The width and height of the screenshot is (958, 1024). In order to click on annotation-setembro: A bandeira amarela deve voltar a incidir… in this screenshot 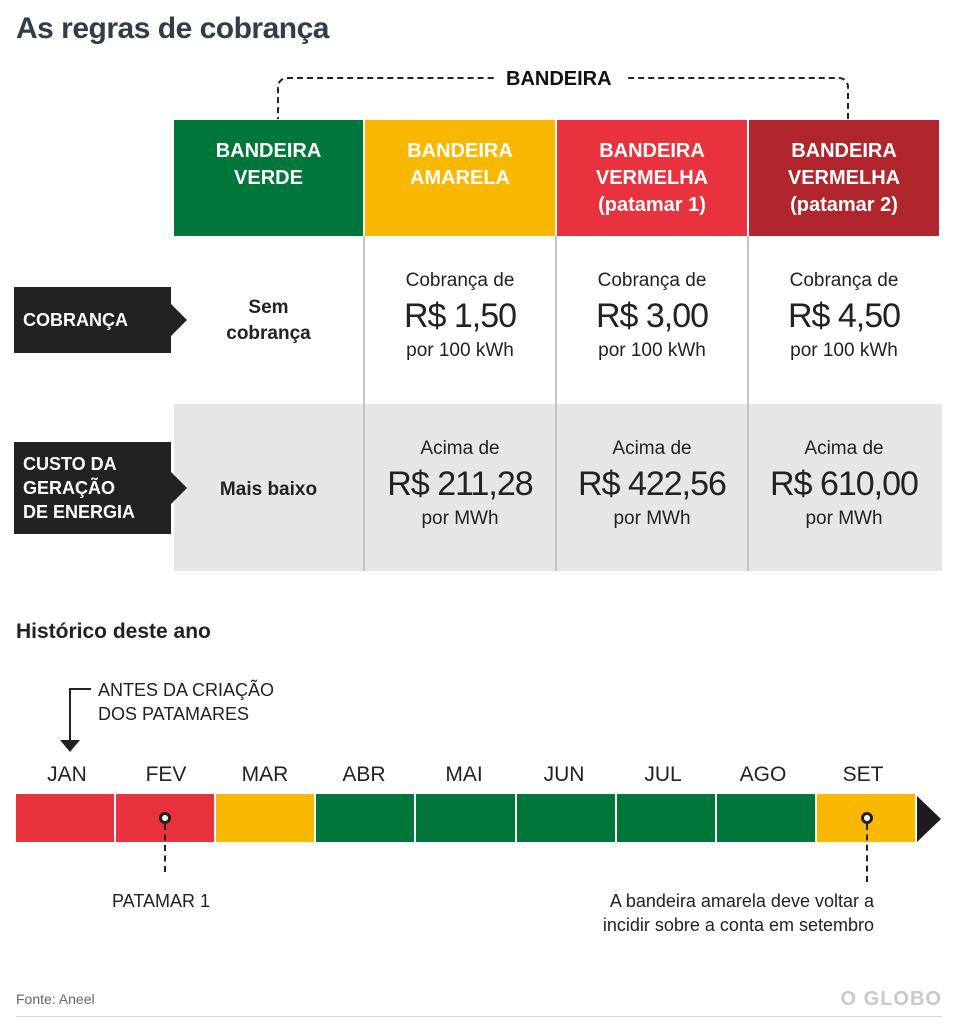, I will do `click(726, 913)`.